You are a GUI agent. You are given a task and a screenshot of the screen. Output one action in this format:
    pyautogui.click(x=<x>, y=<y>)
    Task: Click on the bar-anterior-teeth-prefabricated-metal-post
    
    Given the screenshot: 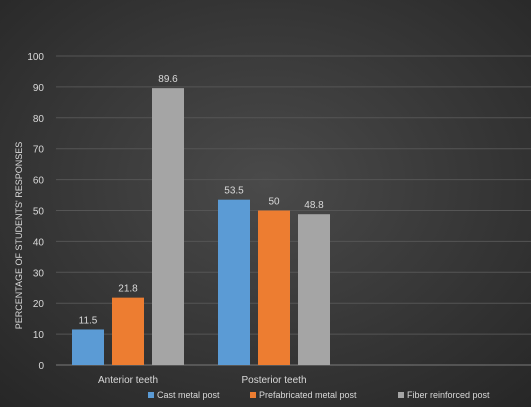 What is the action you would take?
    pyautogui.click(x=128, y=331)
    